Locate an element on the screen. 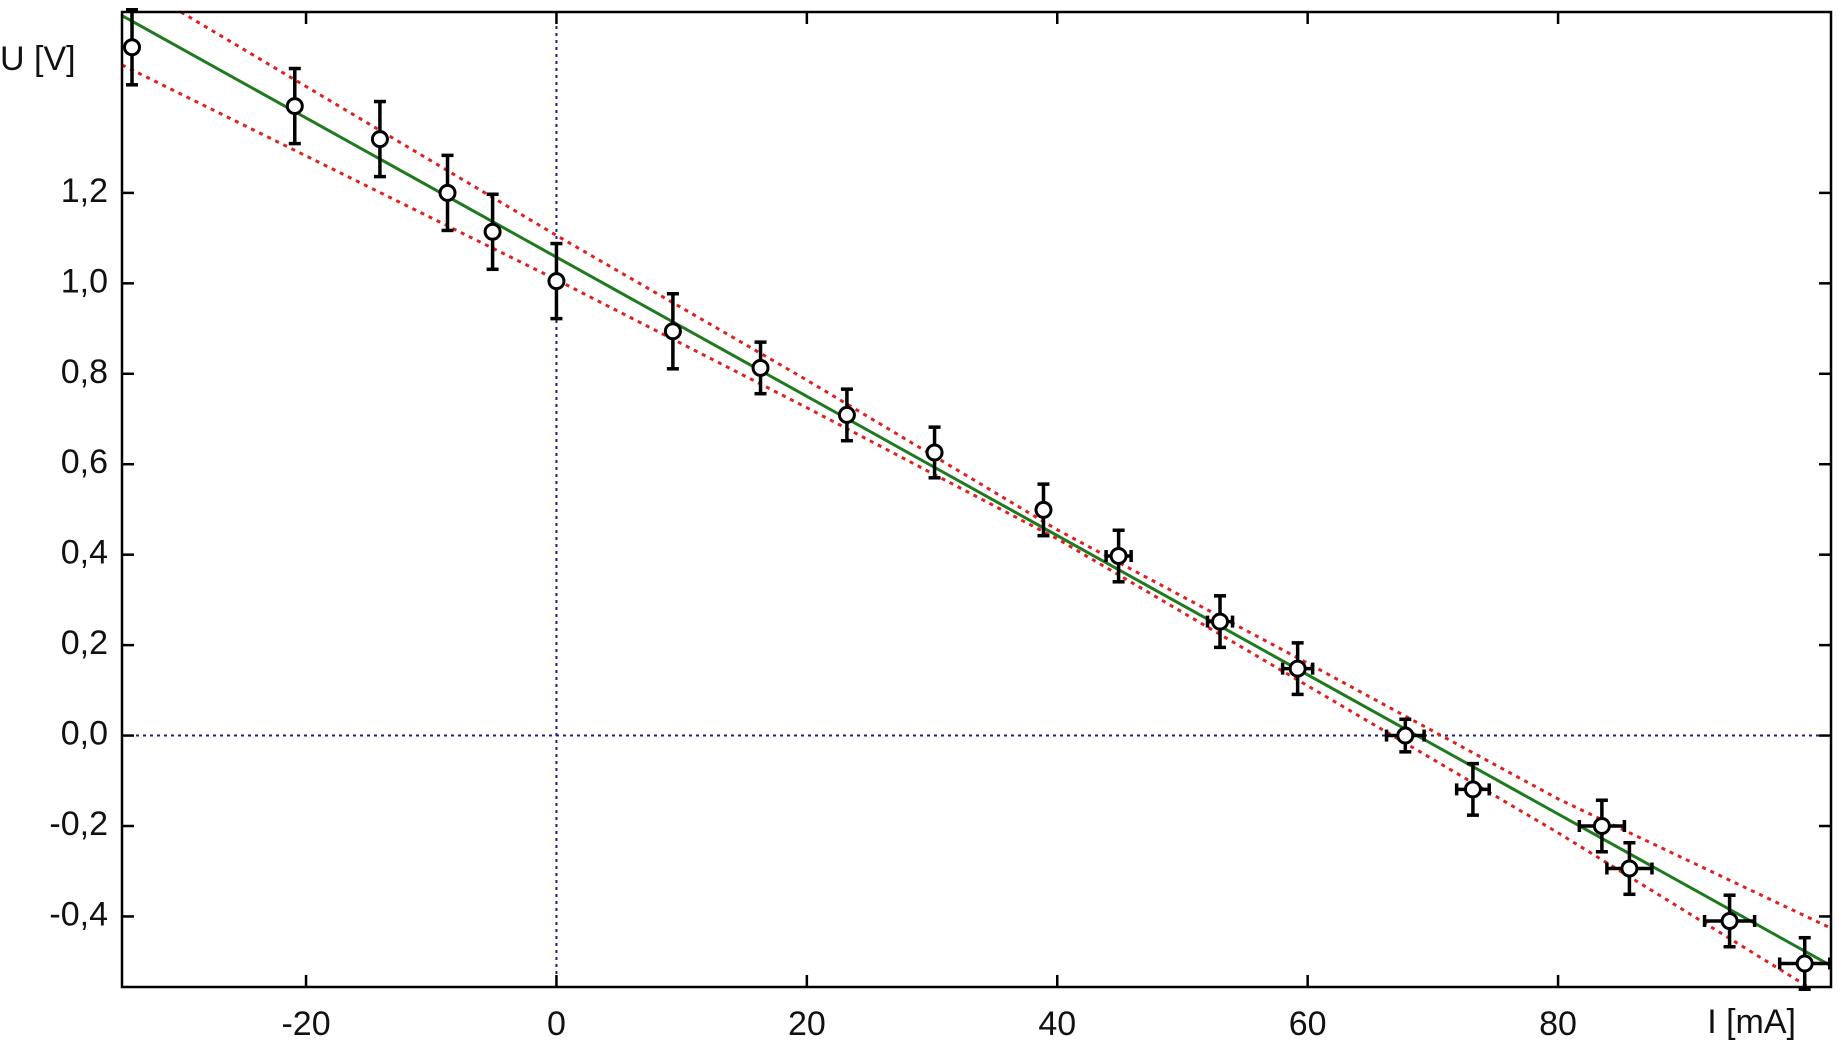 The image size is (1843, 1046). y-tick-label: -0,4 is located at coordinates (78, 914).